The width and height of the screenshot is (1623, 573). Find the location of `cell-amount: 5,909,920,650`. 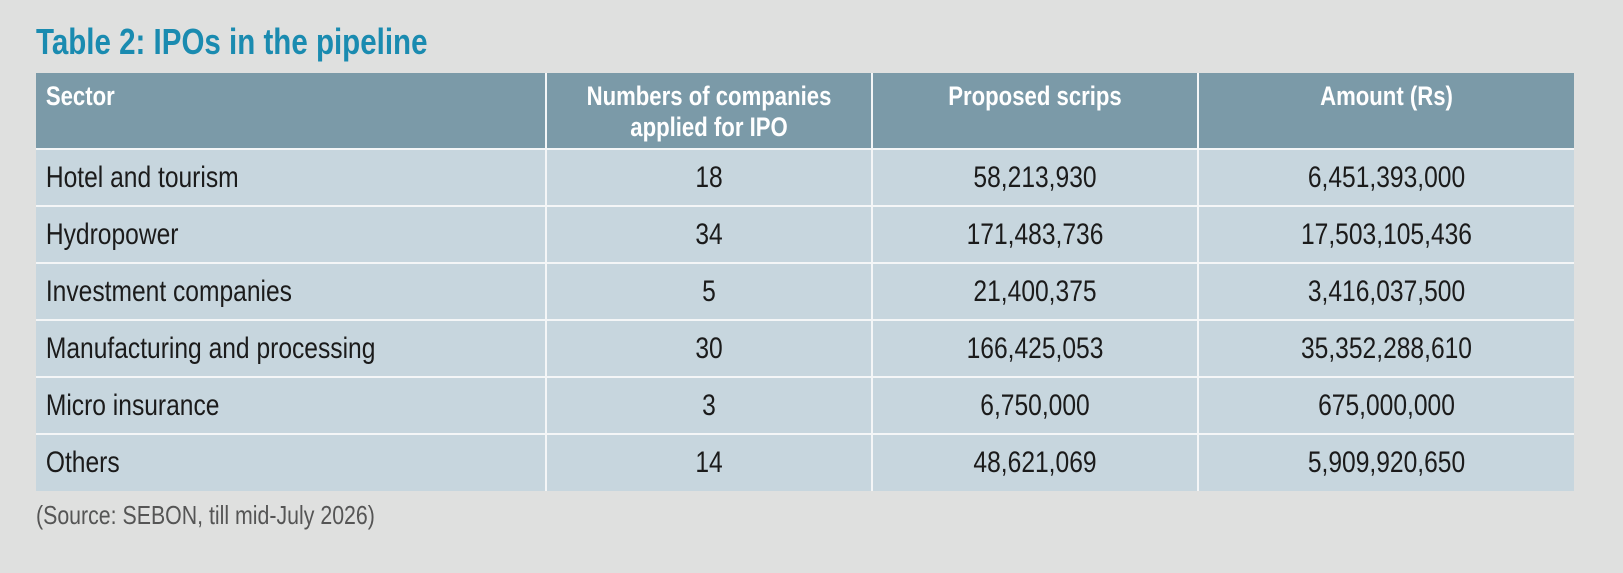

cell-amount: 5,909,920,650 is located at coordinates (1385, 462).